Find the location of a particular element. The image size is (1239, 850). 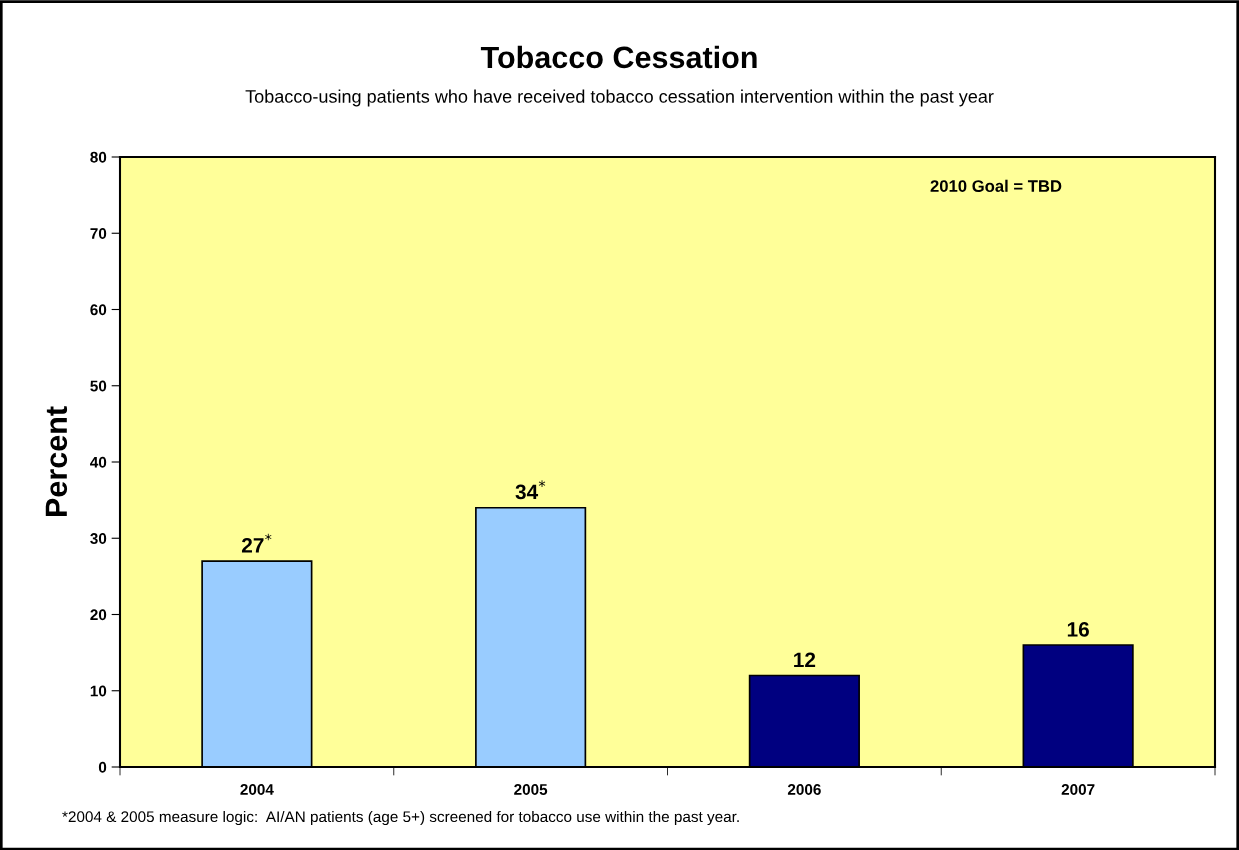

data-label: 27$^{*}$ is located at coordinates (256, 543).